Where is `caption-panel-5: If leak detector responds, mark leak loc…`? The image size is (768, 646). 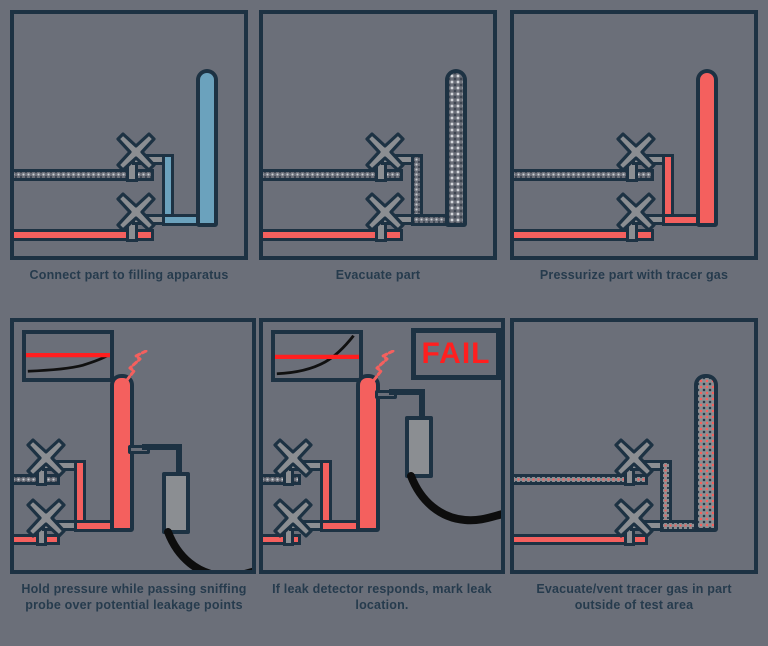
caption-panel-5: If leak detector responds, mark leak loc… is located at coordinates (382, 597).